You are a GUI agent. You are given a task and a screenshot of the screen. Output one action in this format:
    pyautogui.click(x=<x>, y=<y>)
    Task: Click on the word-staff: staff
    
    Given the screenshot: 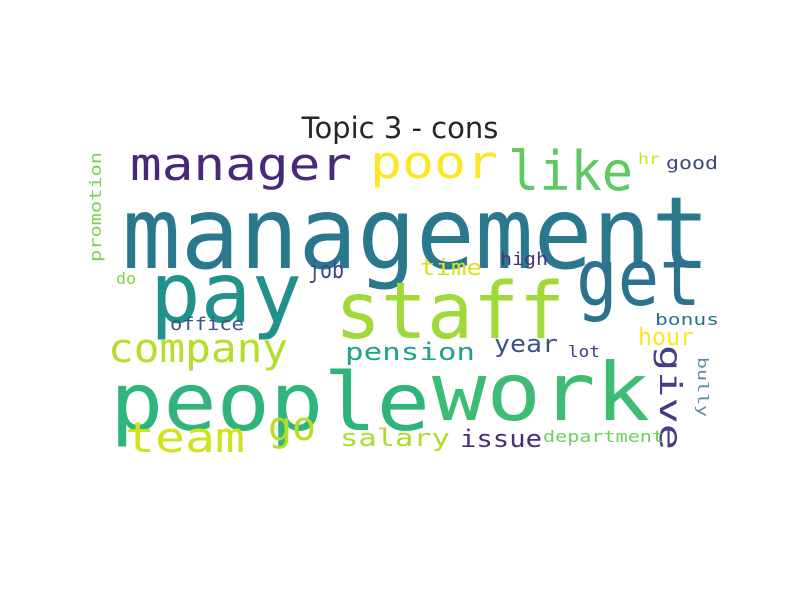 What is the action you would take?
    pyautogui.click(x=450, y=312)
    